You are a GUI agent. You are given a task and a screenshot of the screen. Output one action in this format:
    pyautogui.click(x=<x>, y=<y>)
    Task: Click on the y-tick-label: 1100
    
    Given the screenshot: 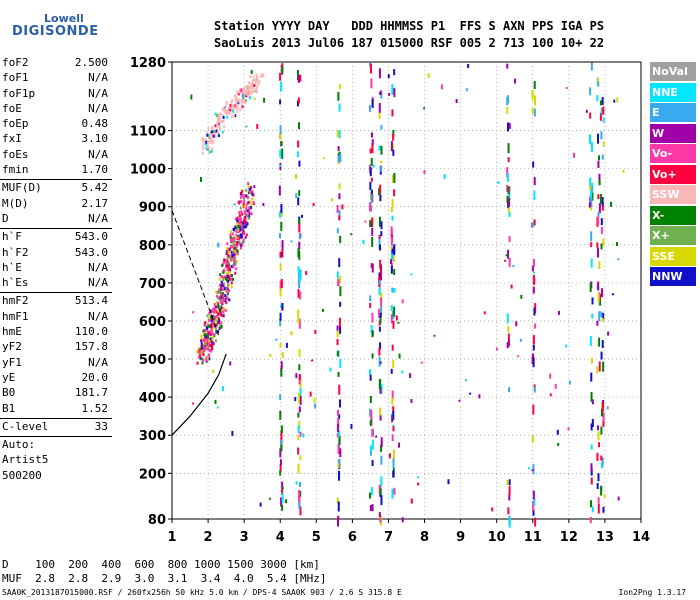 What is the action you would take?
    pyautogui.click(x=148, y=132)
    